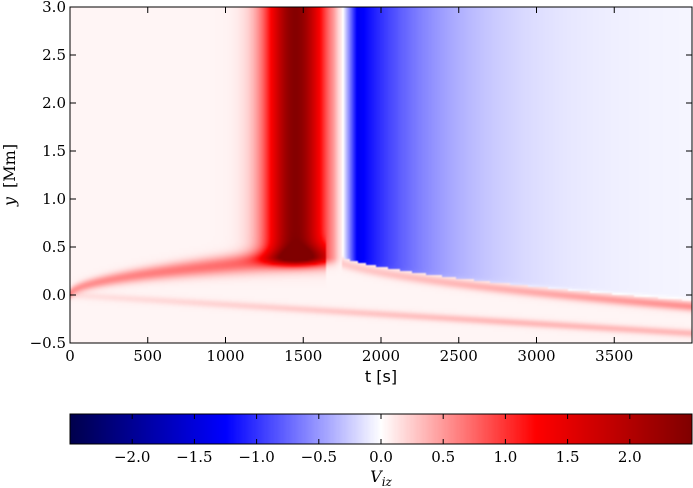 Image resolution: width=693 pixels, height=488 pixels. Describe the element at coordinates (194, 457) in the screenshot. I see `colorbar-tick-label: −1.5` at that location.